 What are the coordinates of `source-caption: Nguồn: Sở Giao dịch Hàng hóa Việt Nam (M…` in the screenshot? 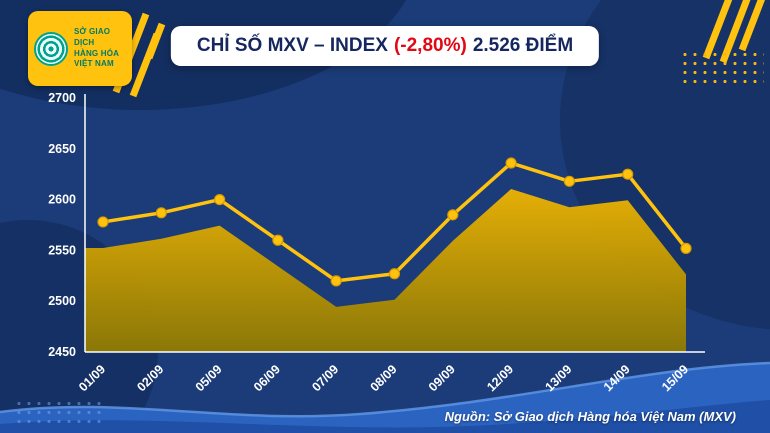 It's located at (590, 416).